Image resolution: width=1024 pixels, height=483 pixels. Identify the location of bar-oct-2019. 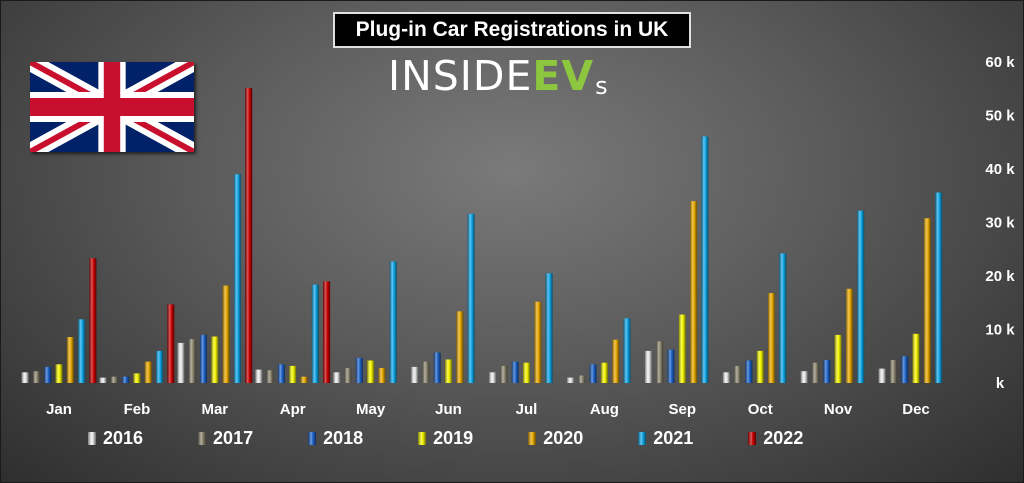
(760, 366).